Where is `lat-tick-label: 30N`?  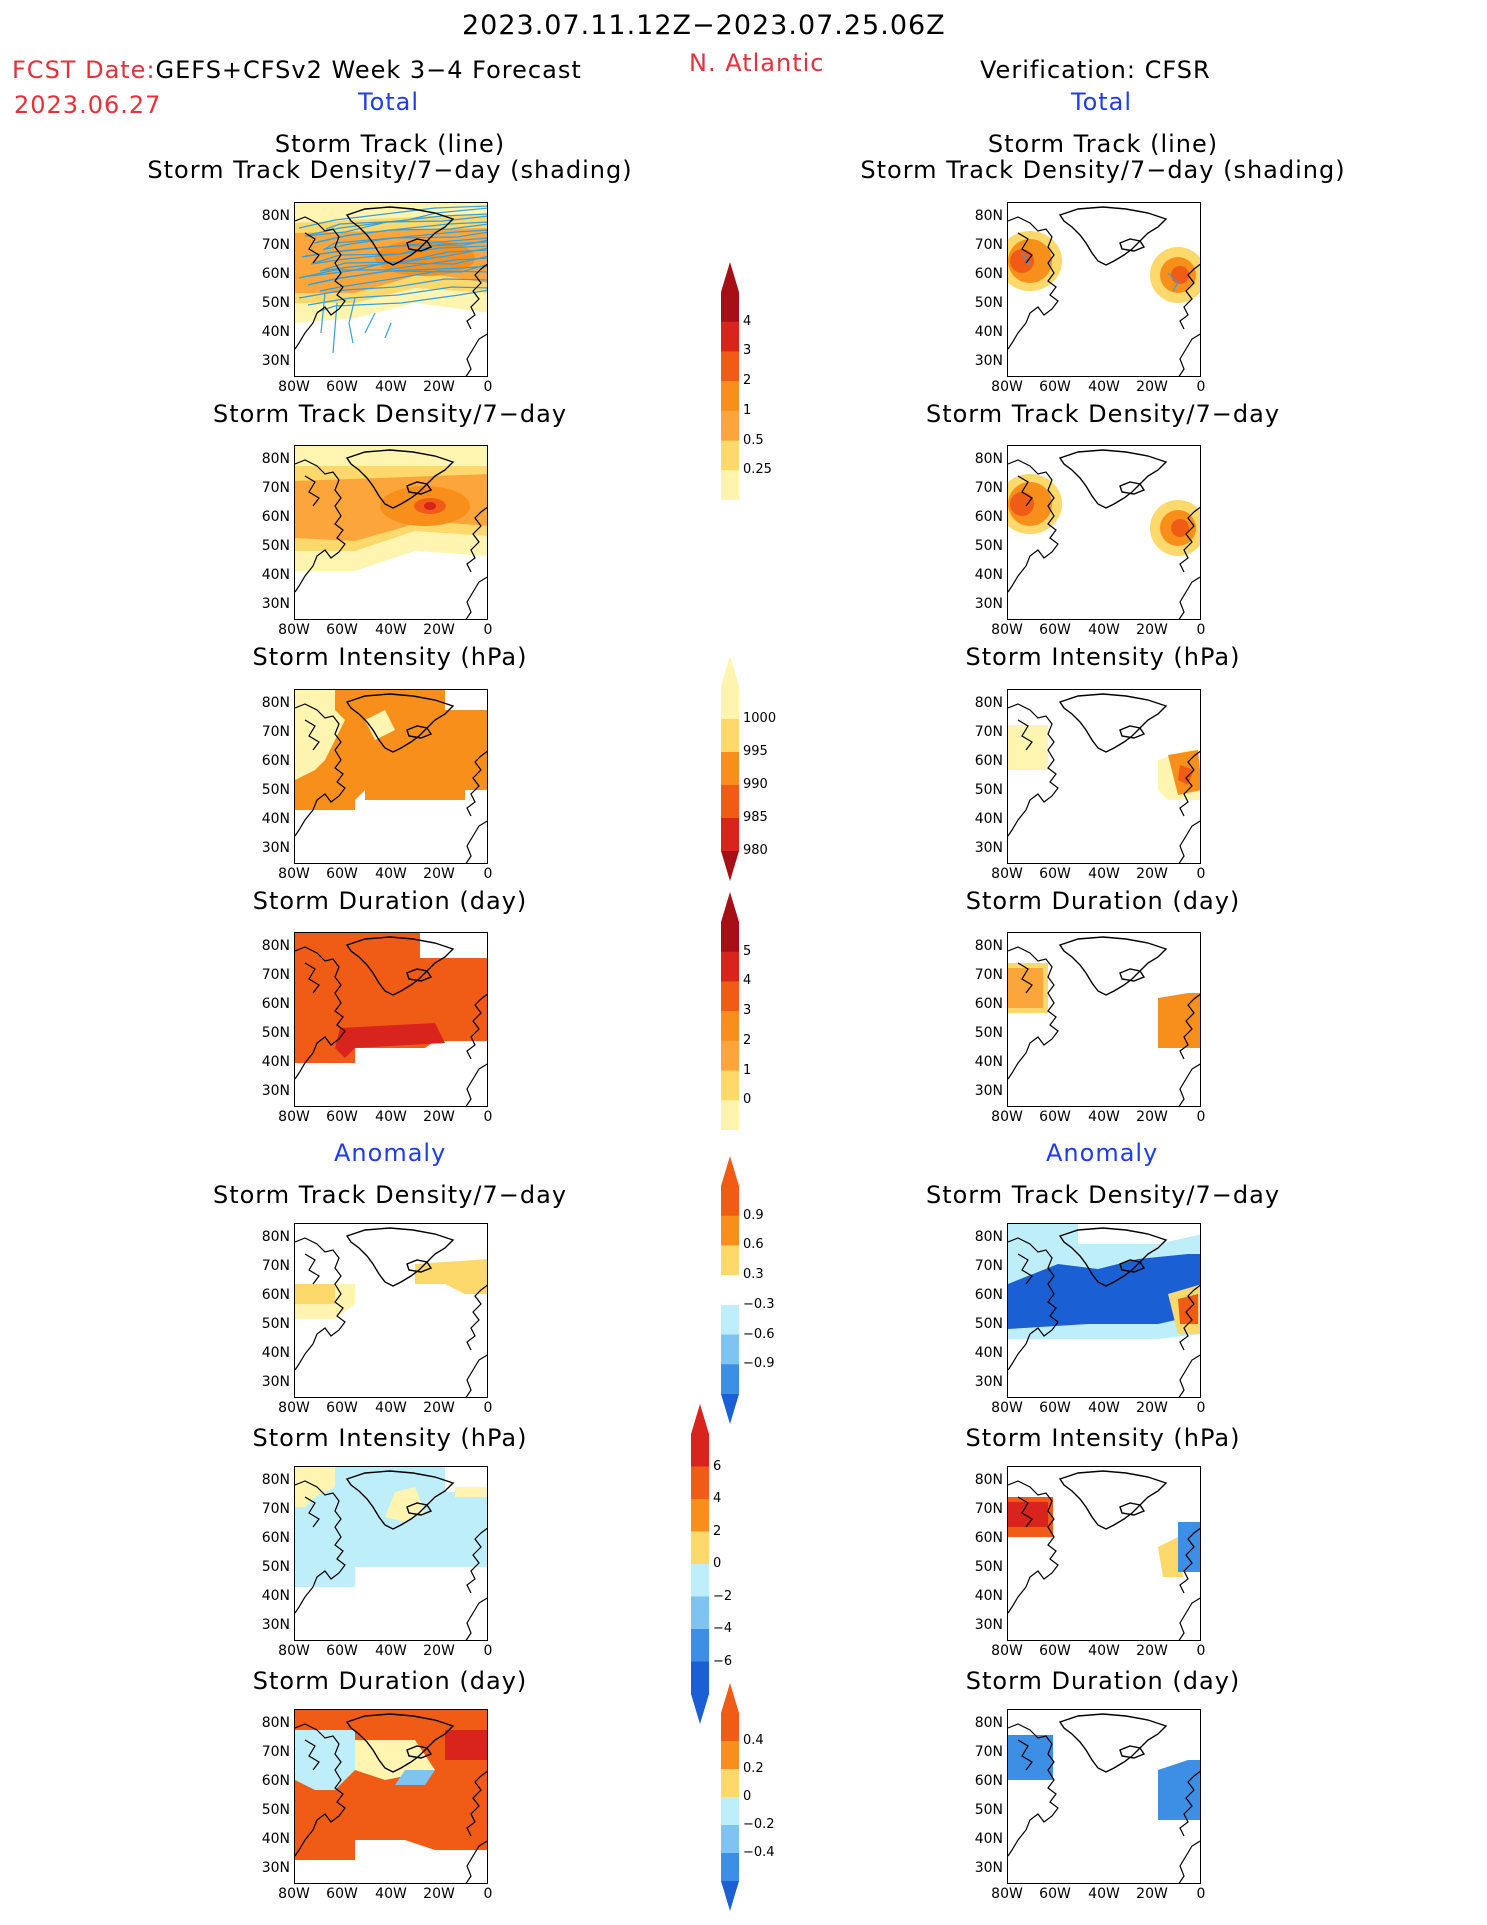
lat-tick-label: 30N is located at coordinates (275, 1382).